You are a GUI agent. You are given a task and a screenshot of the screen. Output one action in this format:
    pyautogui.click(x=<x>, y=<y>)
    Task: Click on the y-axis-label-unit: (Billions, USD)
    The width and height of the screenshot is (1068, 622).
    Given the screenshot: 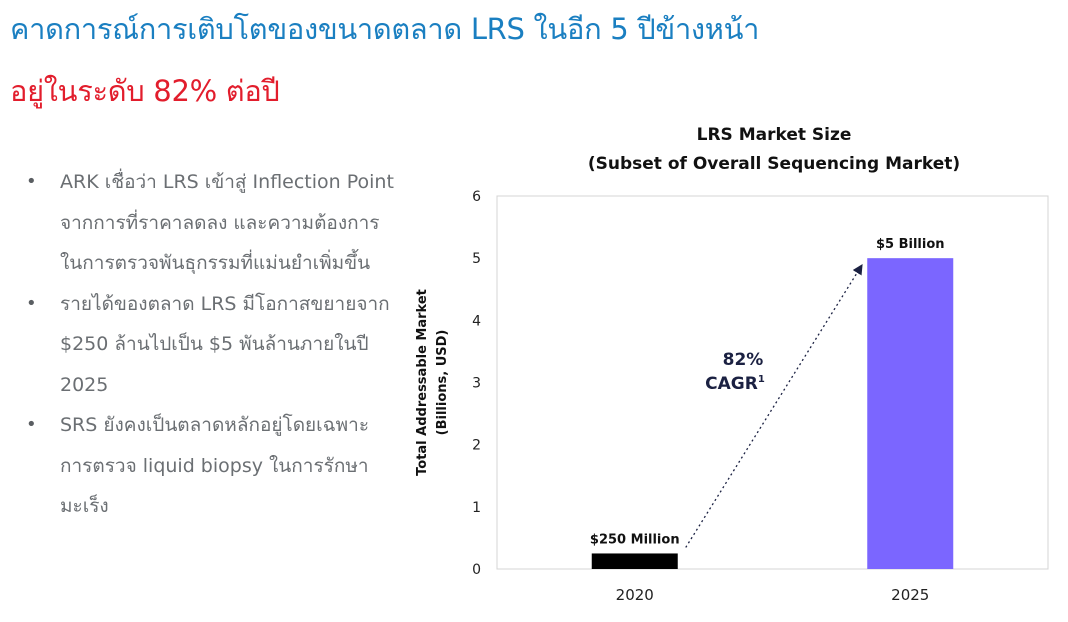 What is the action you would take?
    pyautogui.click(x=442, y=383)
    